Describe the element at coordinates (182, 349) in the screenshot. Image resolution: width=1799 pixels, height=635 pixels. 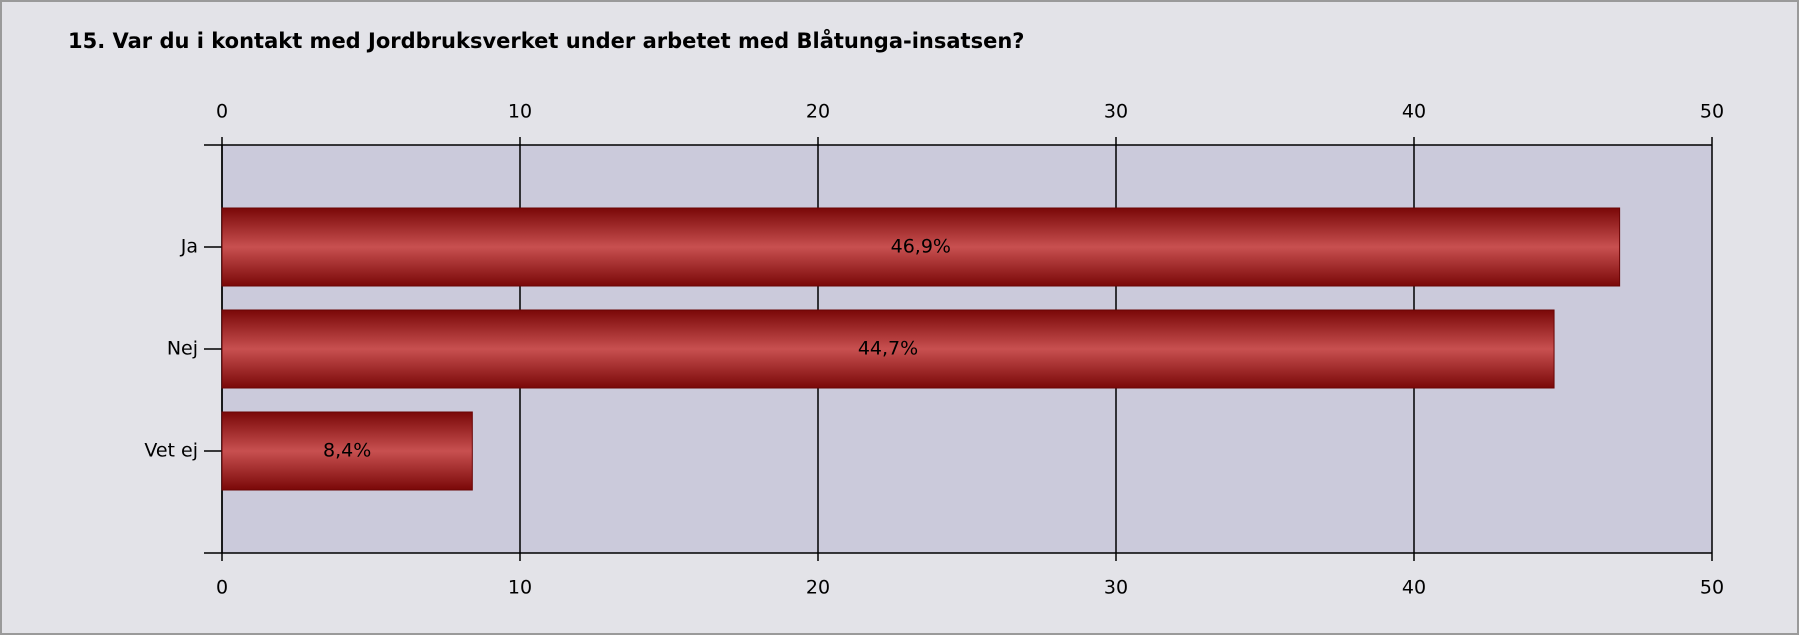
I see `y-tick-label: Nej` at that location.